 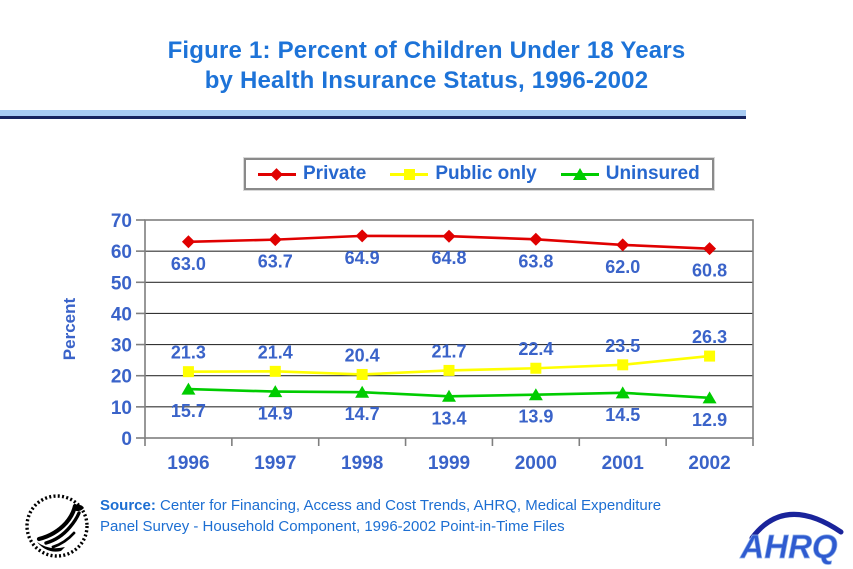 I want to click on y-tick-label: 30, so click(x=121, y=346).